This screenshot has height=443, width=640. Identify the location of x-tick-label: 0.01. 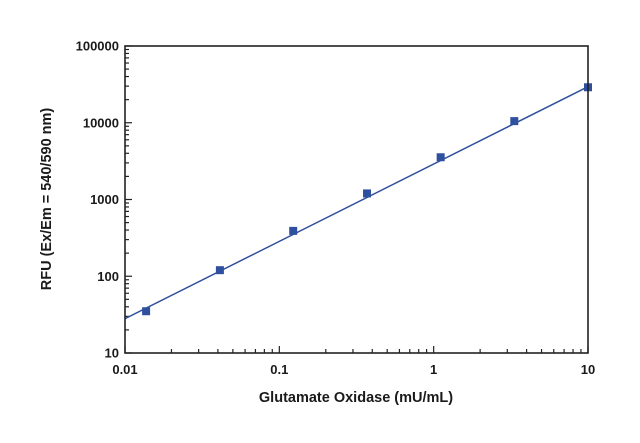
(124, 369).